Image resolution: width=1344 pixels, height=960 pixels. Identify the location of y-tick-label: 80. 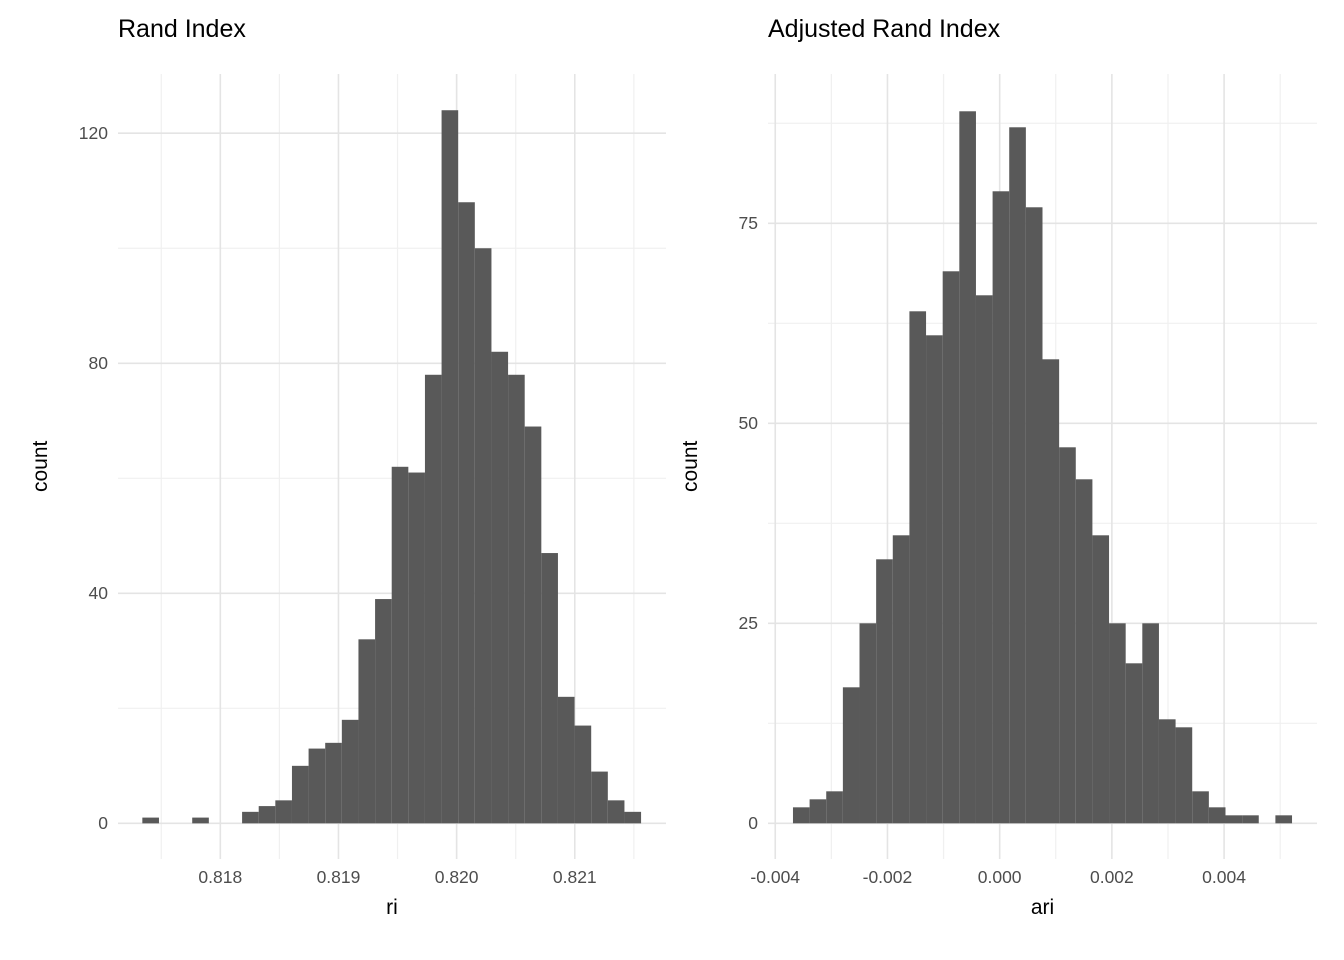
(98, 363).